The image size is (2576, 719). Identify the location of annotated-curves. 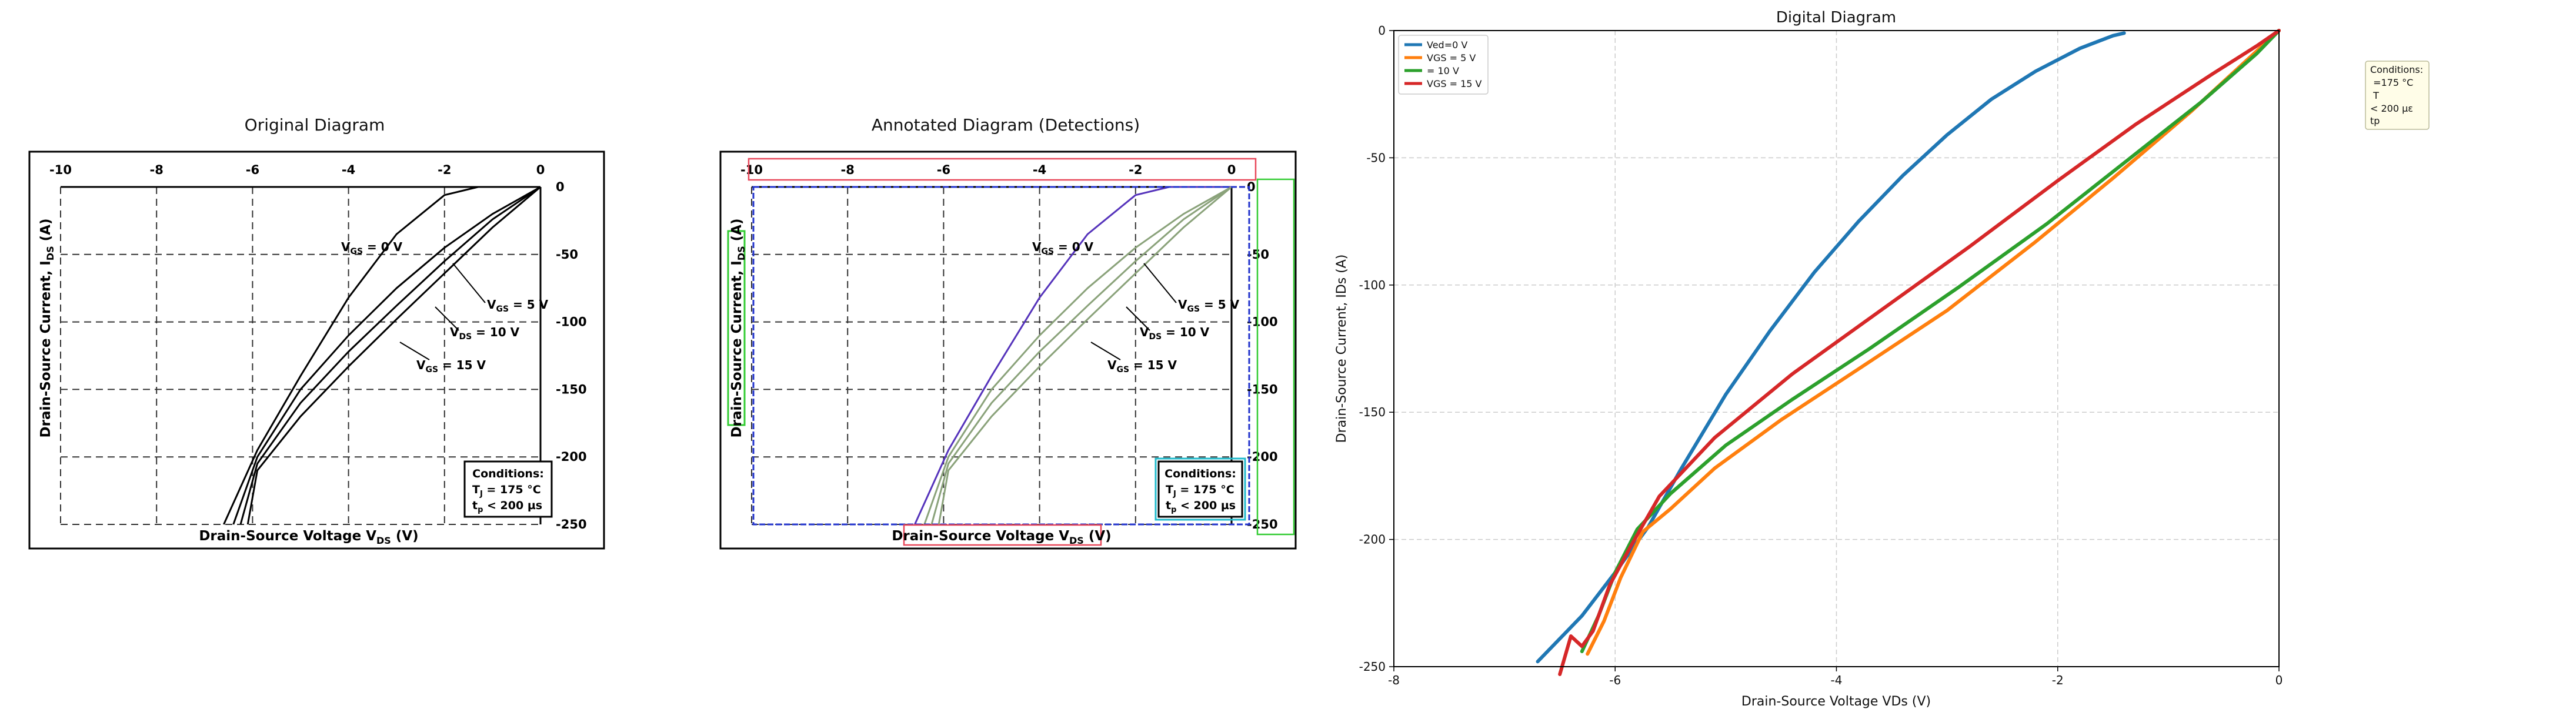
(1073, 355).